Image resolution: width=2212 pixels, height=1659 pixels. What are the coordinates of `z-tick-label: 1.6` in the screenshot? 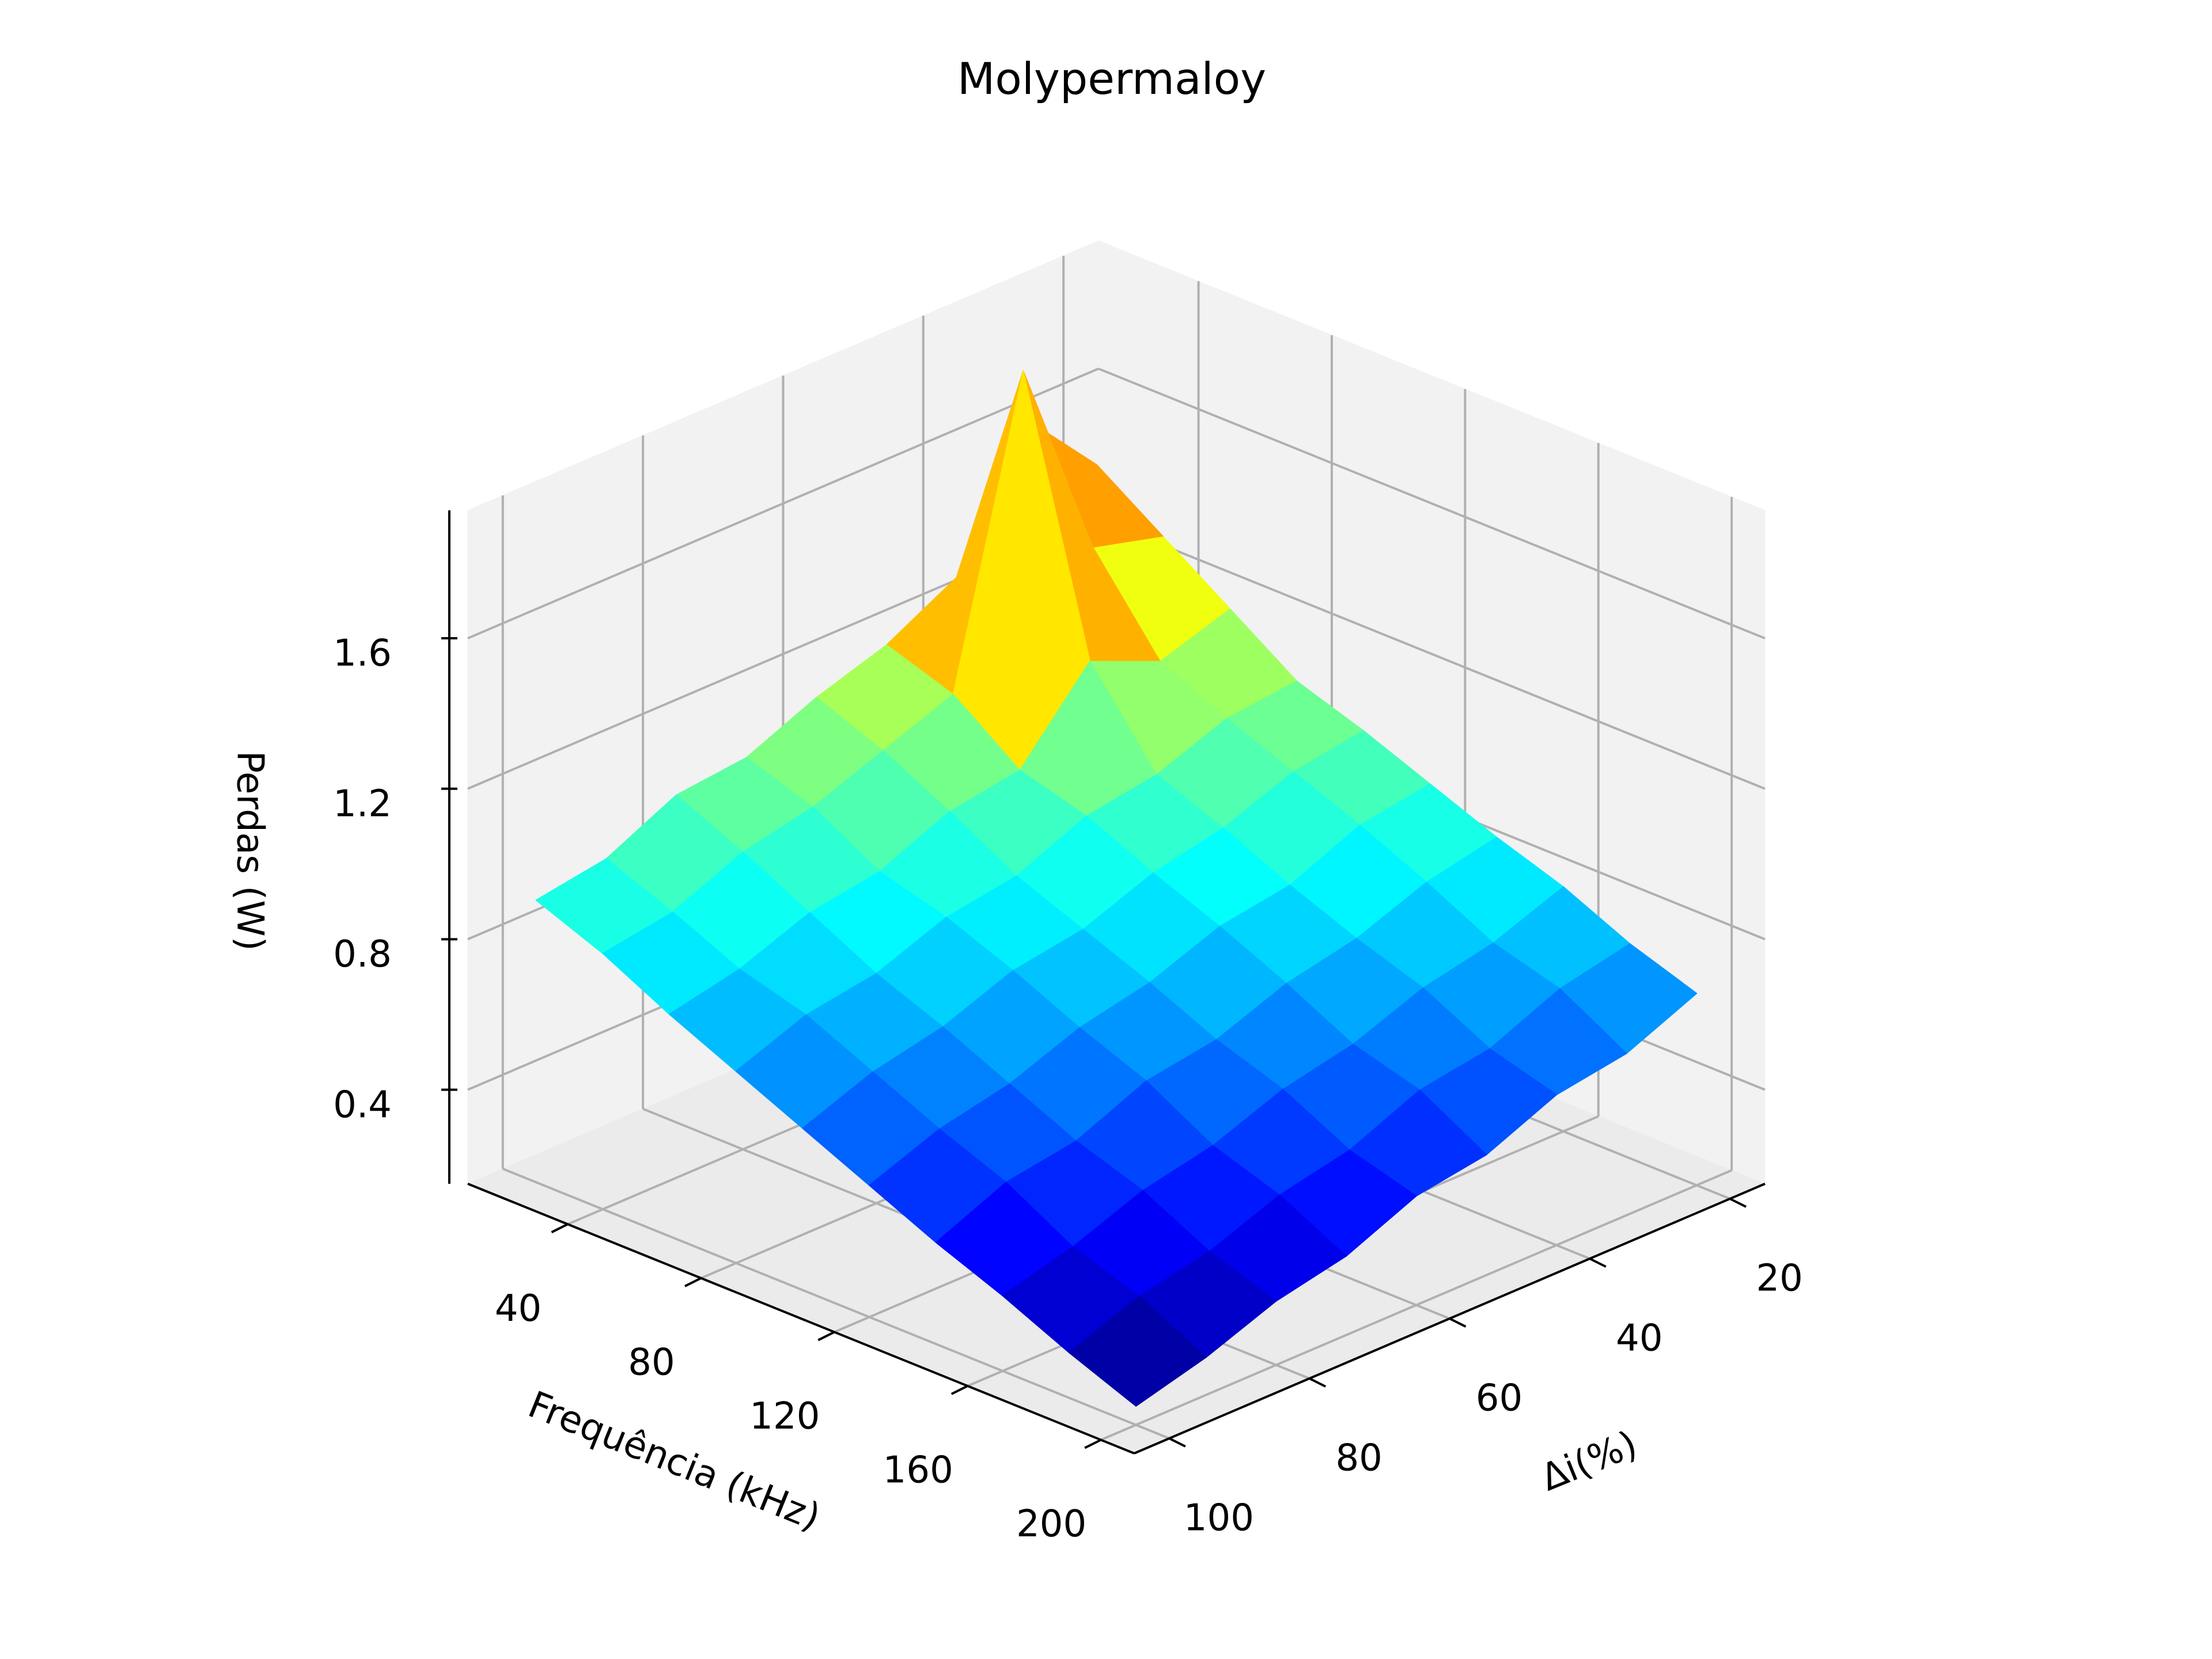 It's located at (362, 653).